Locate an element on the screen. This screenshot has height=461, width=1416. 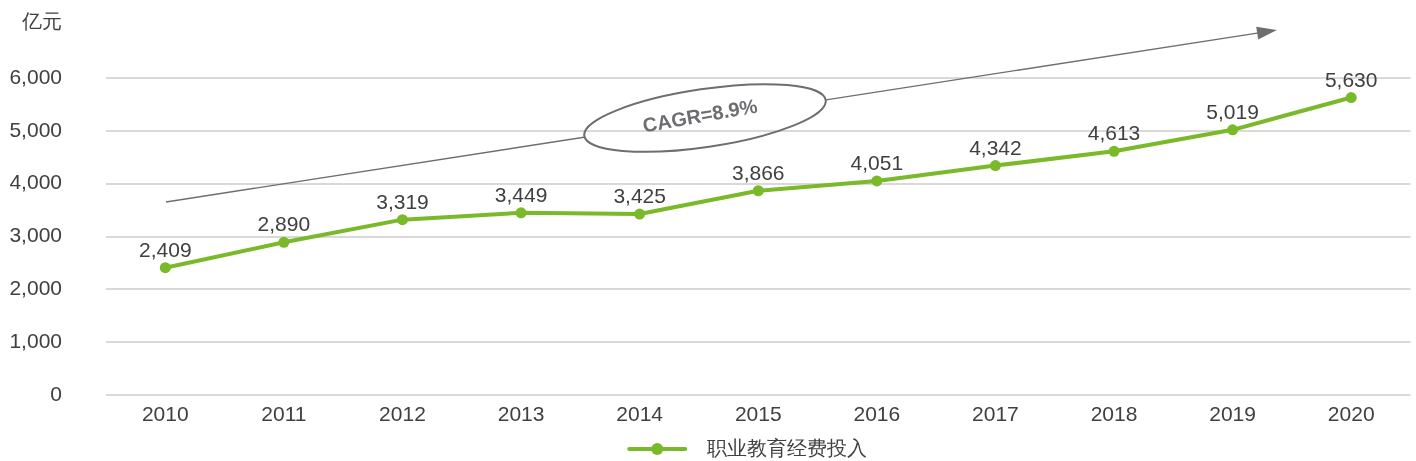
y-tick-label: 3,000 is located at coordinates (35, 235).